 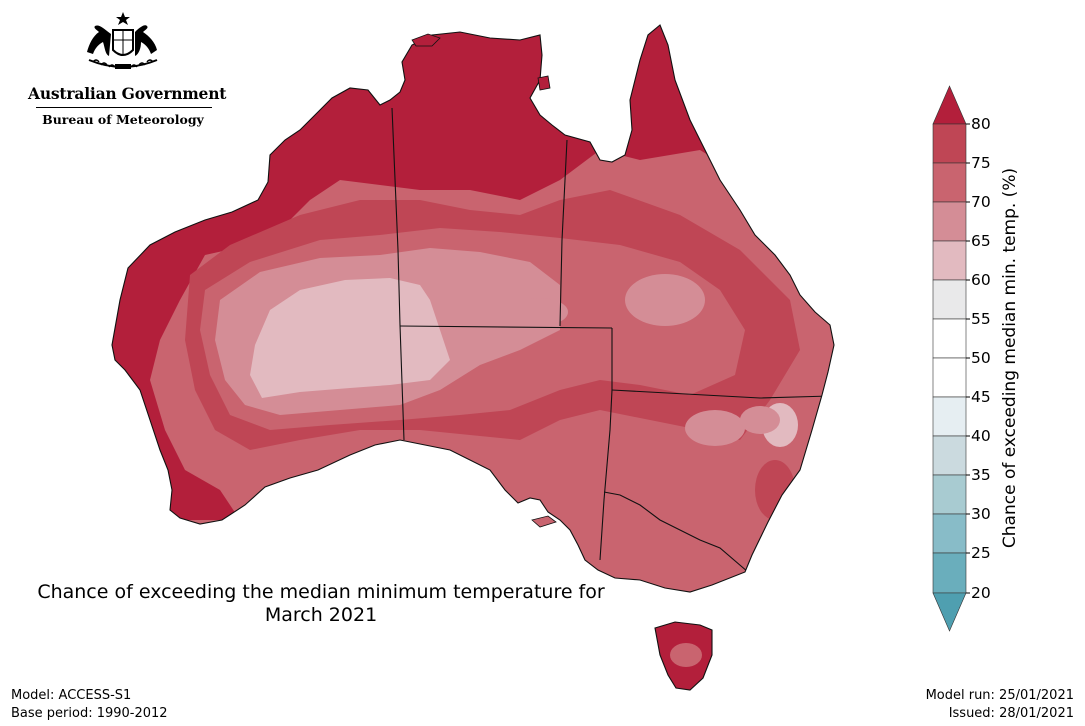 What do you see at coordinates (123, 119) in the screenshot?
I see `agency-name: Bureau of Meteorology` at bounding box center [123, 119].